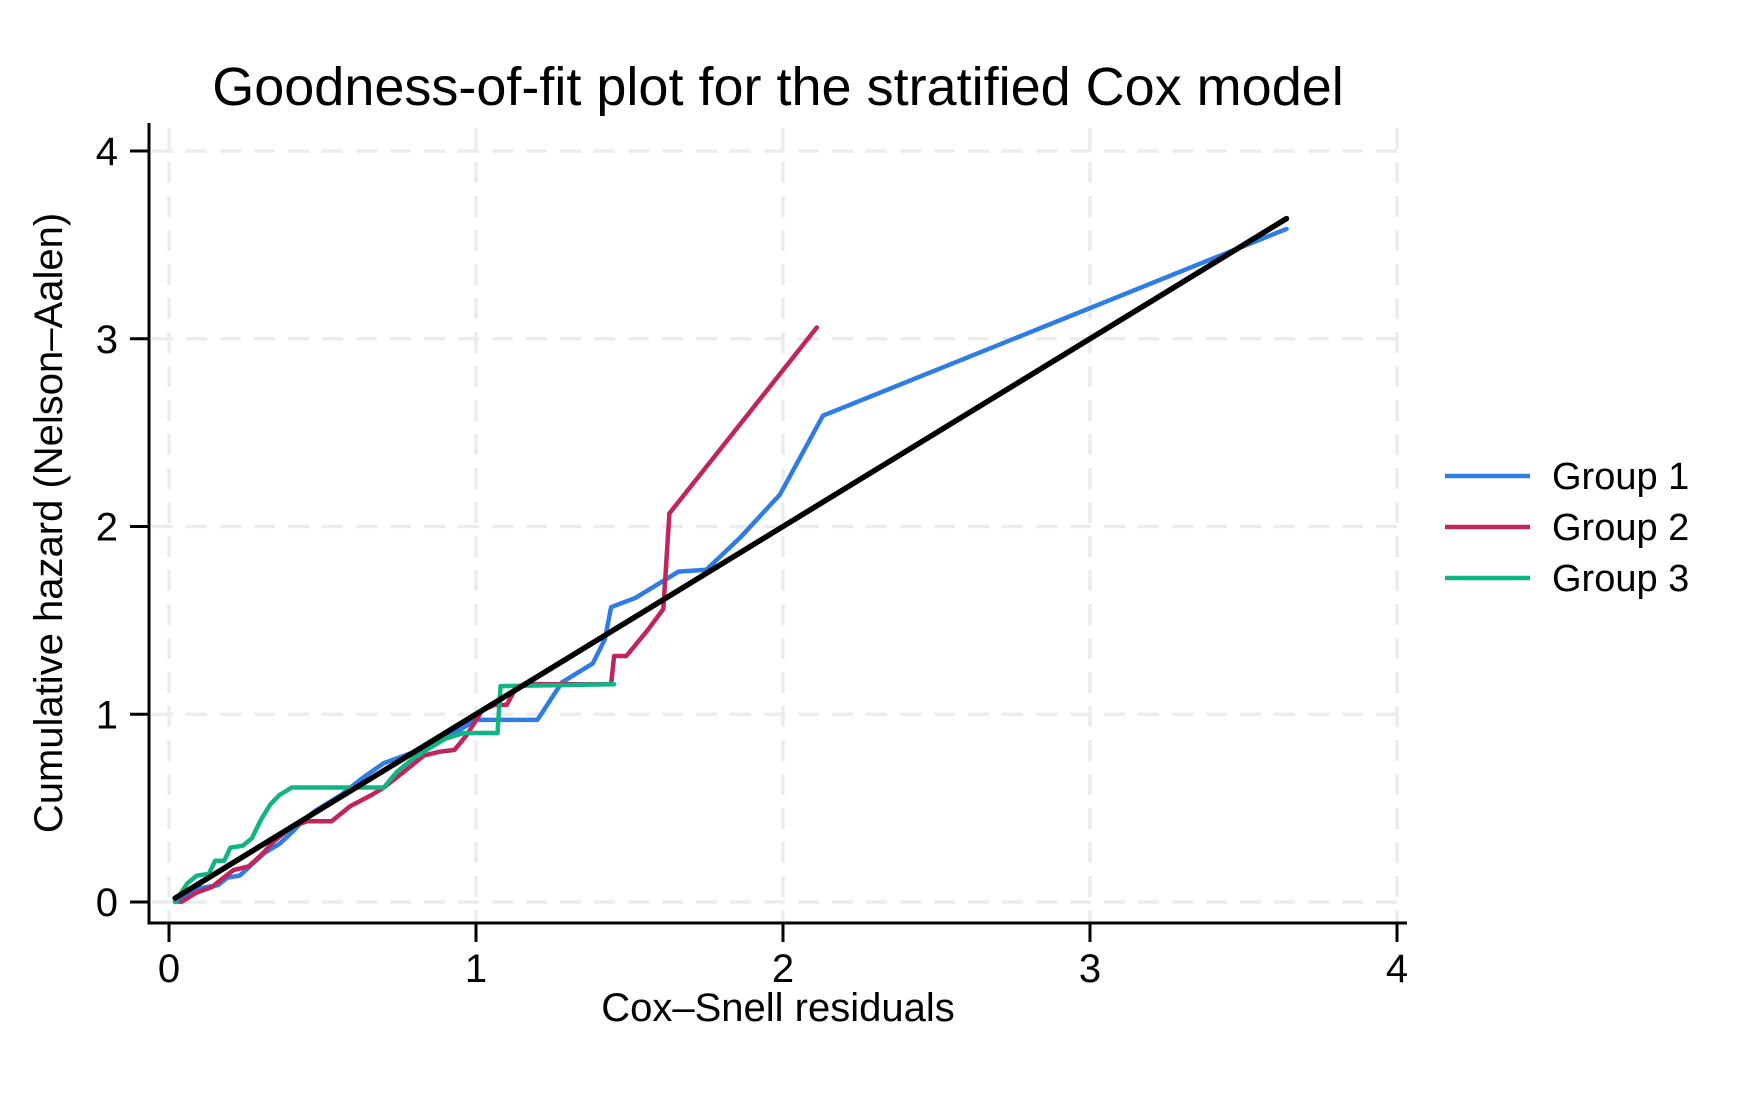 The width and height of the screenshot is (1759, 1109). Describe the element at coordinates (778, 1008) in the screenshot. I see `x-axis-title: Cox–Snell residuals` at that location.